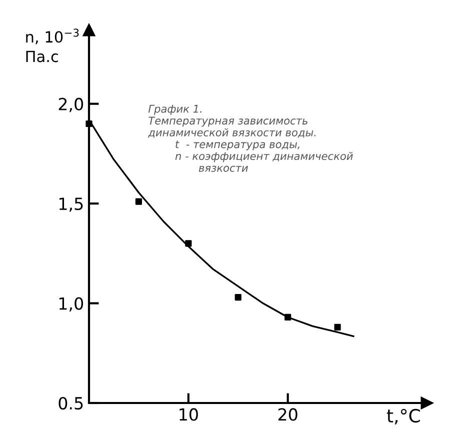  Describe the element at coordinates (71, 205) in the screenshot. I see `y-tick-label: 1,5` at that location.